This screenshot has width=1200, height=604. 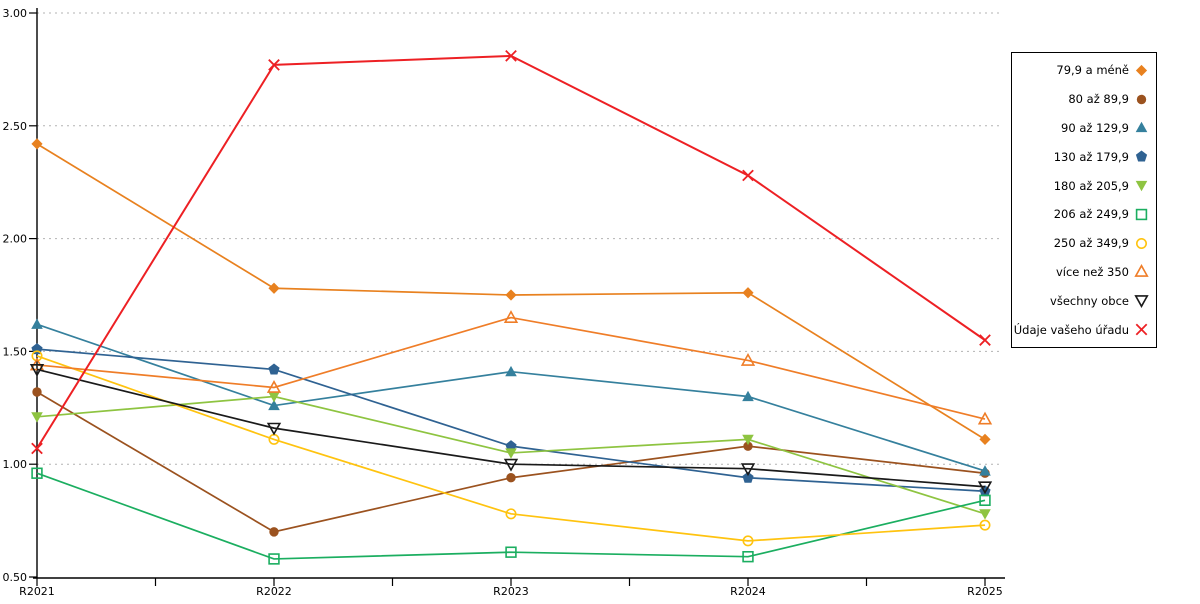 I want to click on legend-label: všechny obce, so click(x=1089, y=300).